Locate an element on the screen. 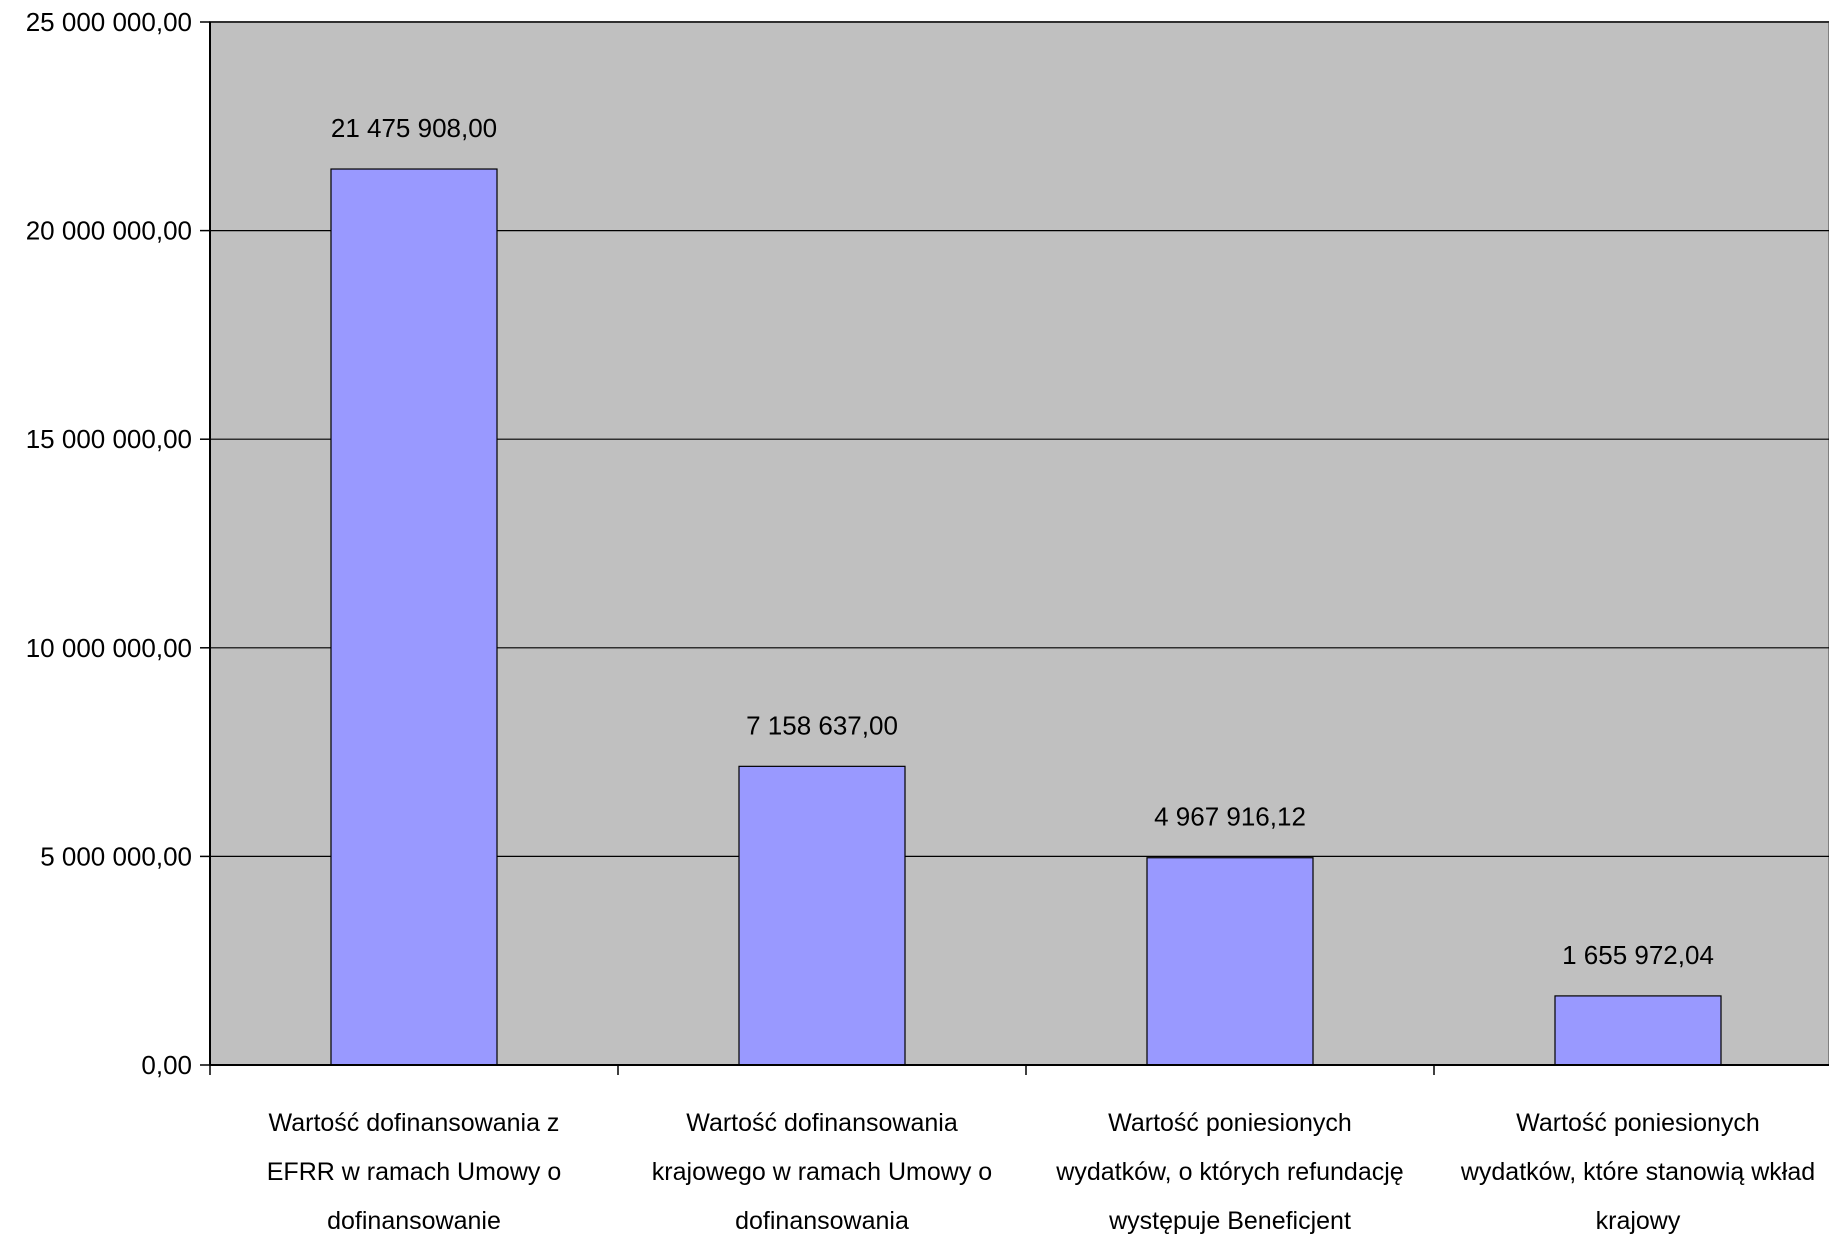 The width and height of the screenshot is (1829, 1236). y-axis-tick-label: 0,00 is located at coordinates (166, 1065).